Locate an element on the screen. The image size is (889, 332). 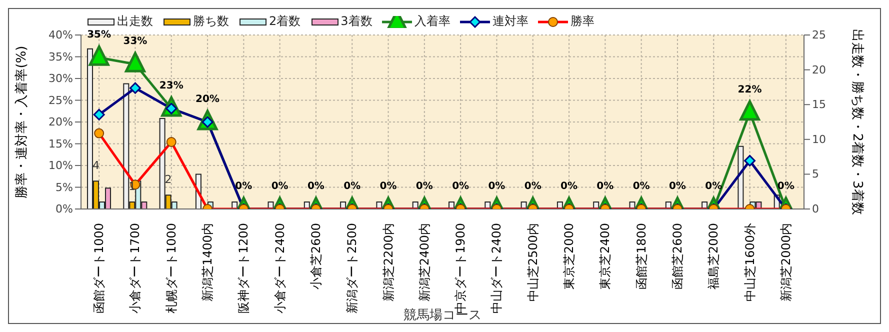
y-tick-label: 5% is located at coordinates (64, 187).